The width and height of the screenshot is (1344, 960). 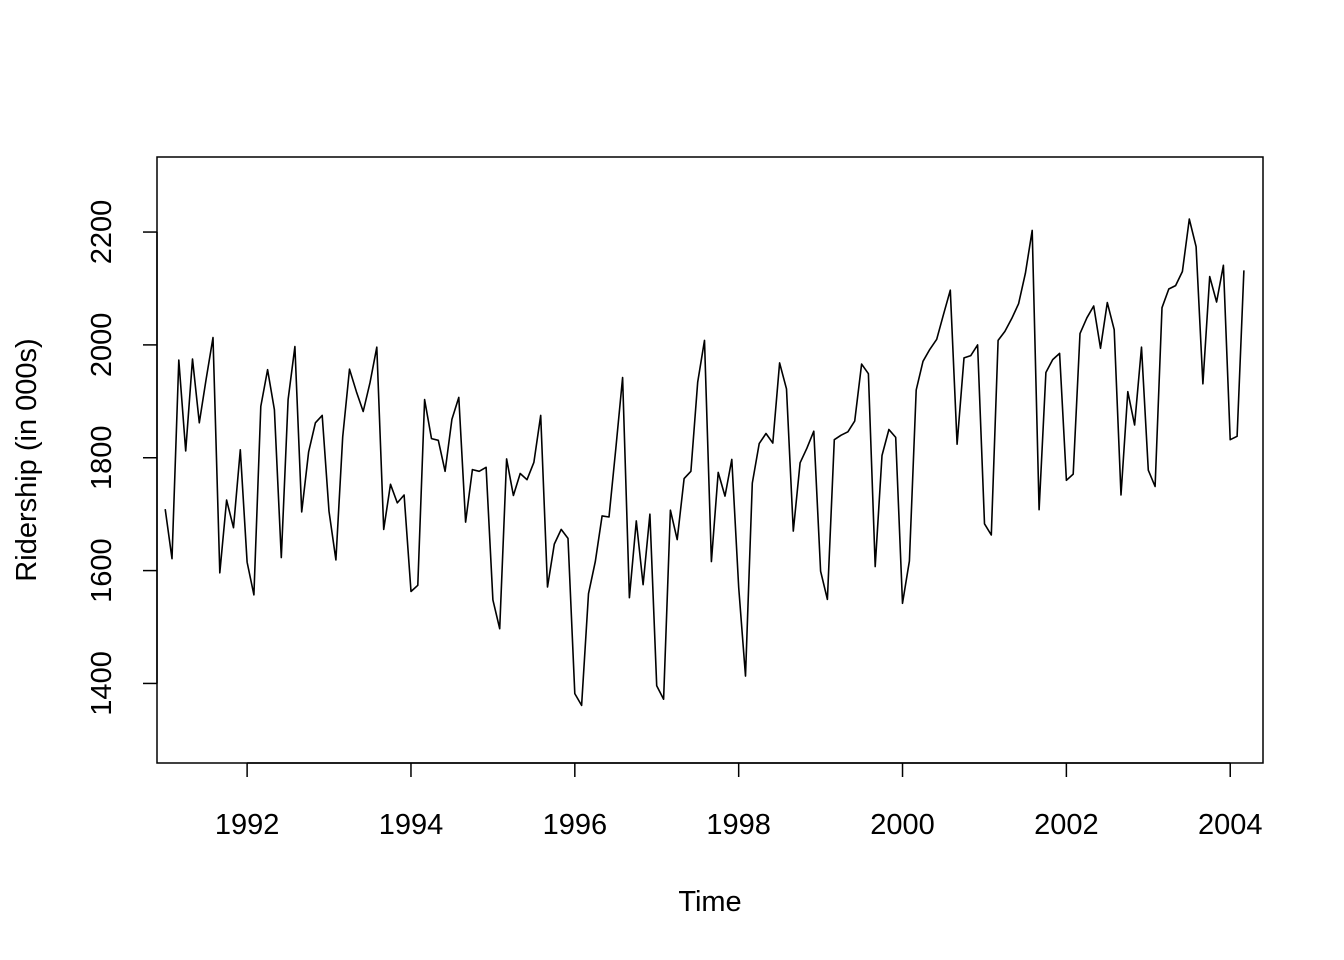 I want to click on y-tick-label: 1800, so click(x=102, y=457).